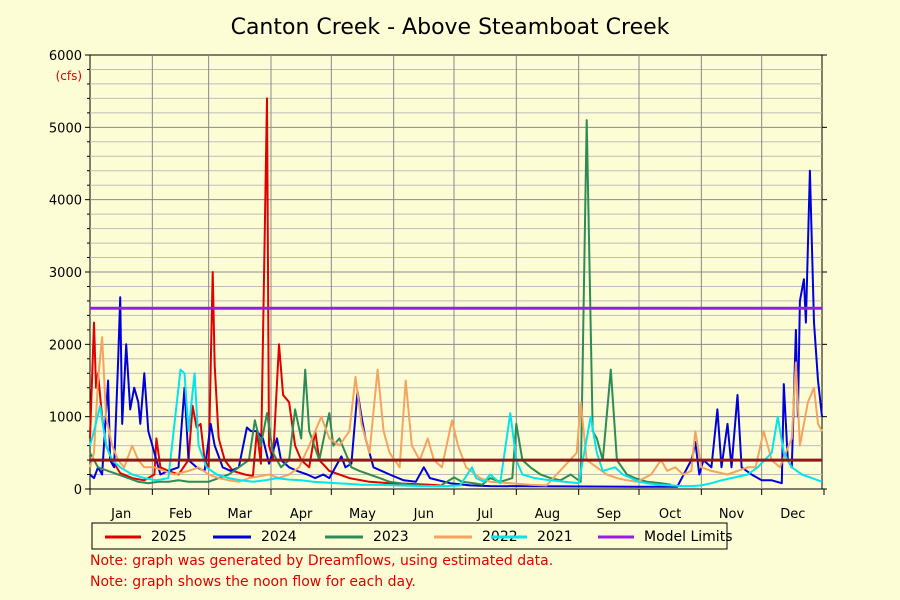  Describe the element at coordinates (423, 514) in the screenshot. I see `x-tick-label: Jun` at that location.